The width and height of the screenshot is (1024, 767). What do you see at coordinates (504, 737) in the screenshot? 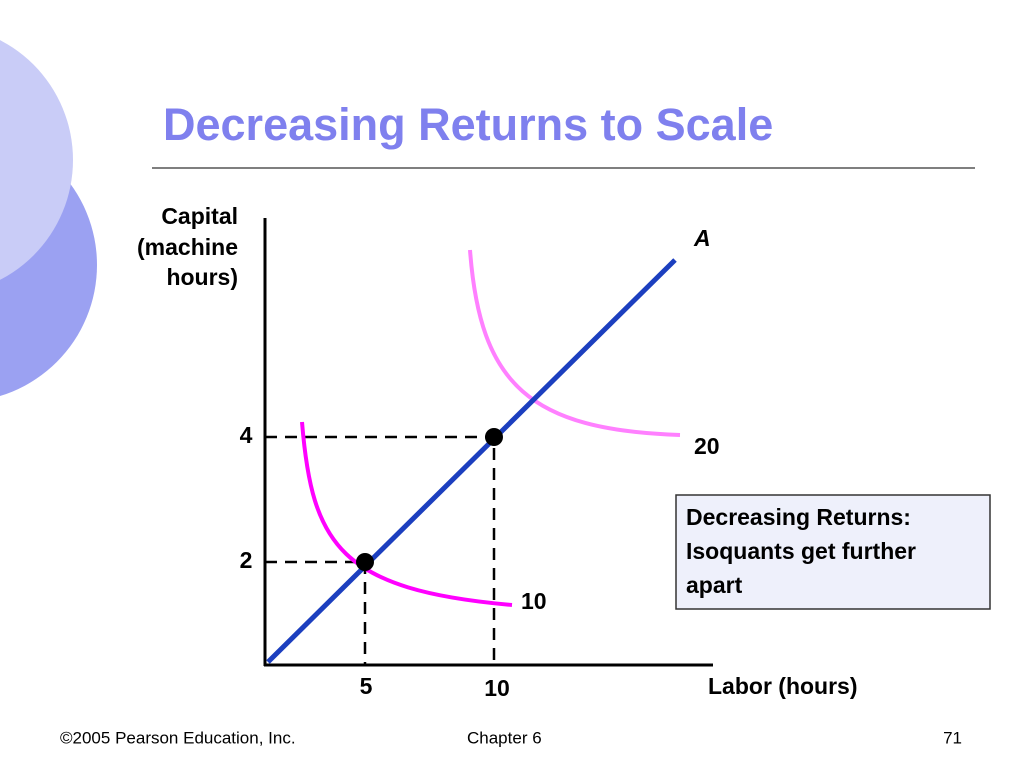
I see `footer-chapter: Chapter 6` at bounding box center [504, 737].